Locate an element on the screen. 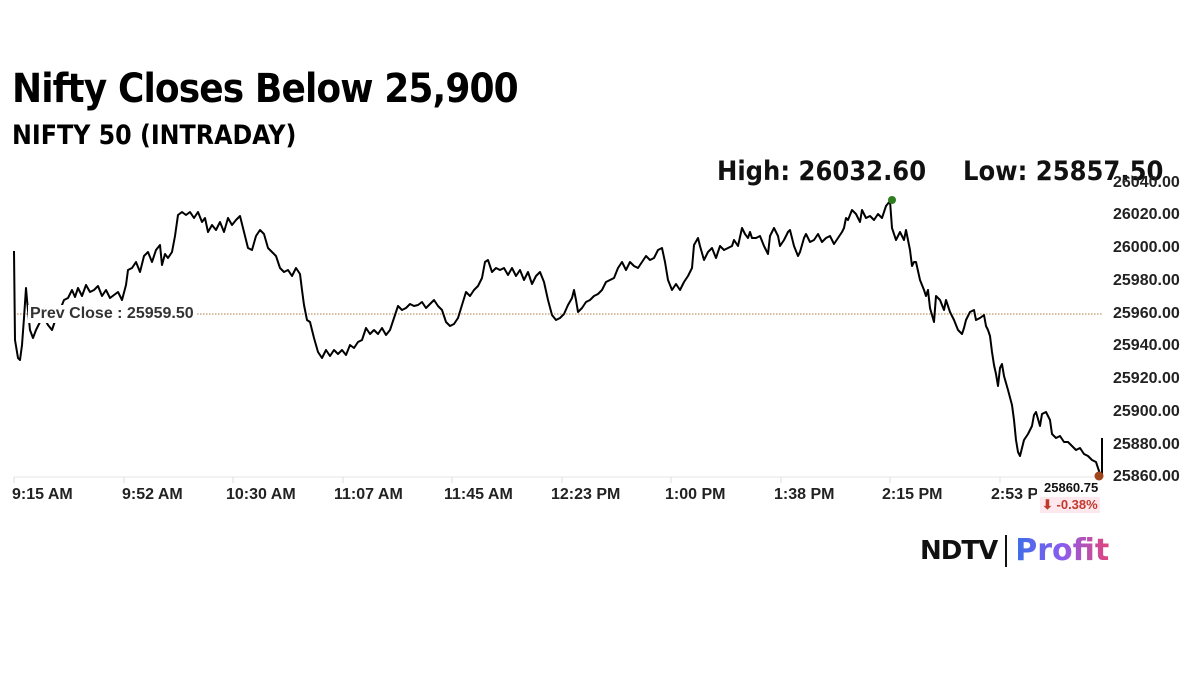 The height and width of the screenshot is (675, 1200). x-tick: 12:23 PM is located at coordinates (586, 494).